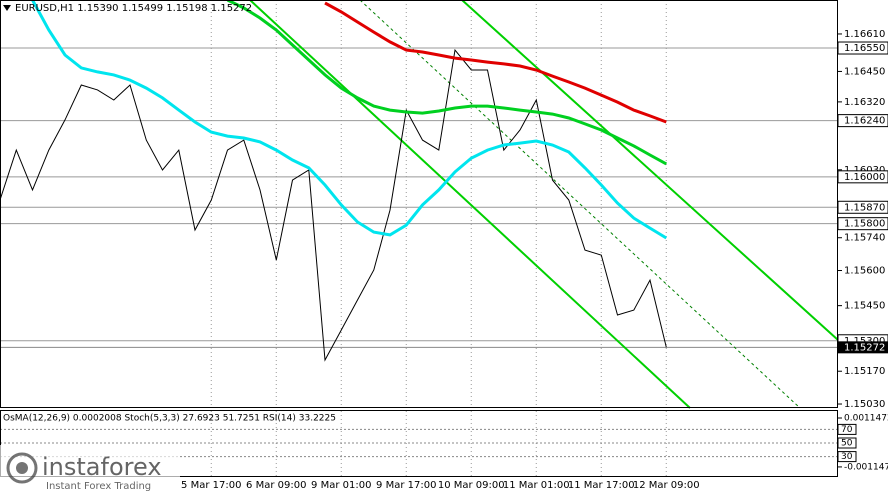 The height and width of the screenshot is (494, 888). What do you see at coordinates (864, 404) in the screenshot?
I see `y-tick-label: 1.15030` at bounding box center [864, 404].